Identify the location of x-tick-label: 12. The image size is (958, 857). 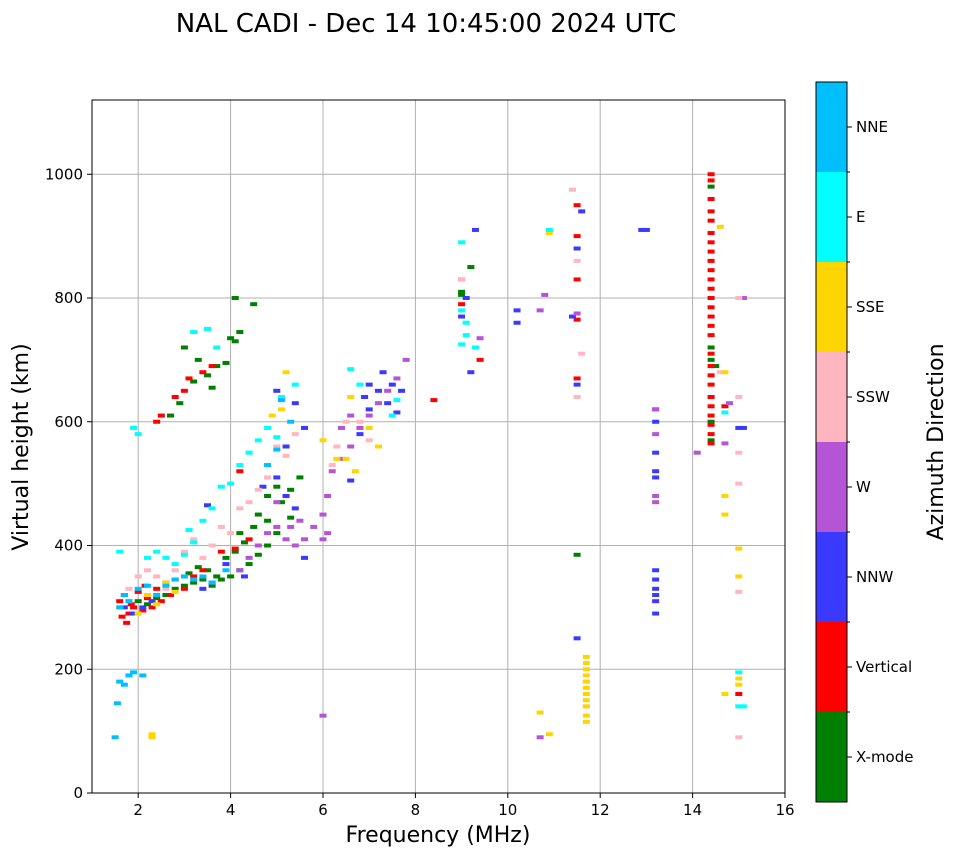
(600, 810).